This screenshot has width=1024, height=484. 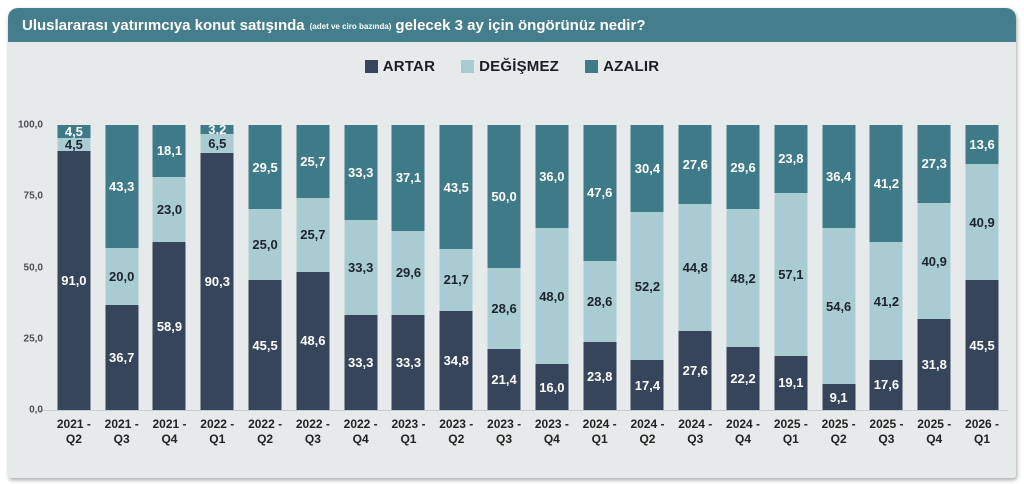 What do you see at coordinates (524, 410) in the screenshot?
I see `x-axis-line` at bounding box center [524, 410].